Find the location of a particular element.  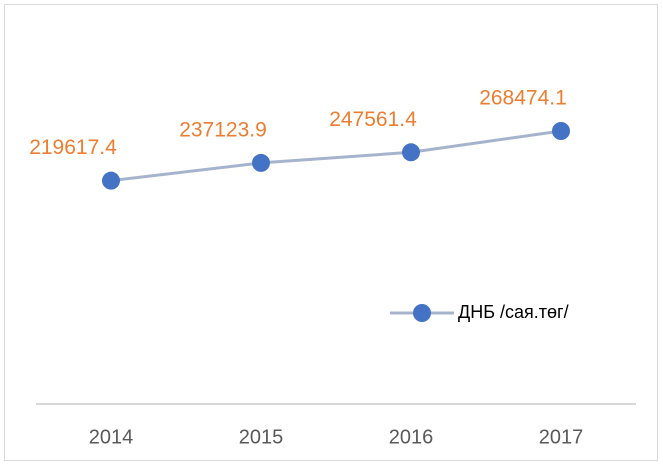

data-label: 247561.4 is located at coordinates (373, 119).